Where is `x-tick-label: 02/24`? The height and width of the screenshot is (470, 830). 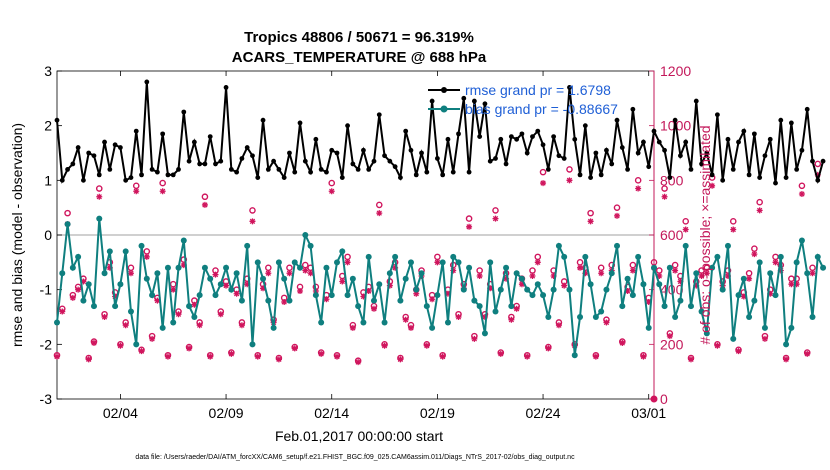 x-tick-label: 02/24 is located at coordinates (543, 413).